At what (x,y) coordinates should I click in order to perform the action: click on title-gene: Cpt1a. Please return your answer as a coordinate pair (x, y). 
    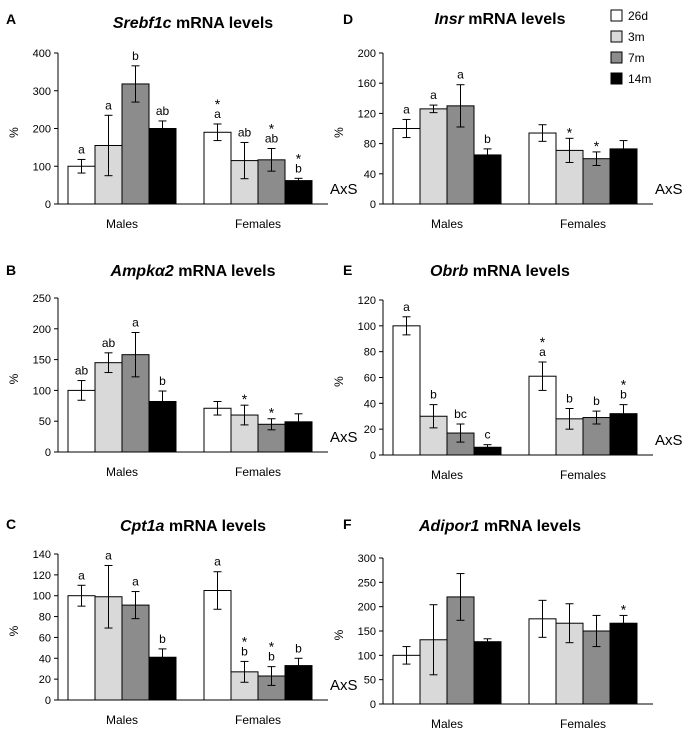
    Looking at the image, I should click on (142, 526).